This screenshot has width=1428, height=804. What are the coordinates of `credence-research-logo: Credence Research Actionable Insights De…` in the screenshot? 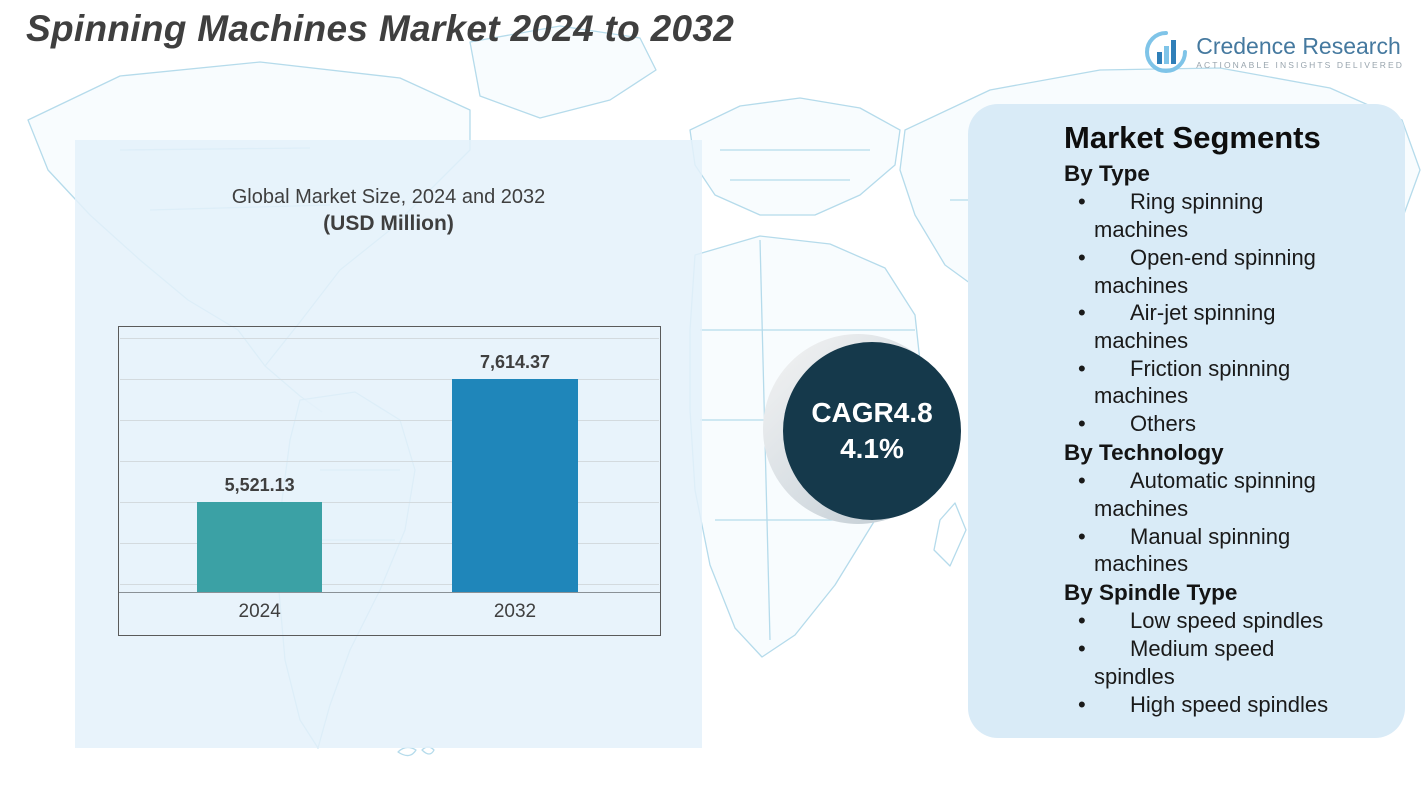 It's located at (1274, 52).